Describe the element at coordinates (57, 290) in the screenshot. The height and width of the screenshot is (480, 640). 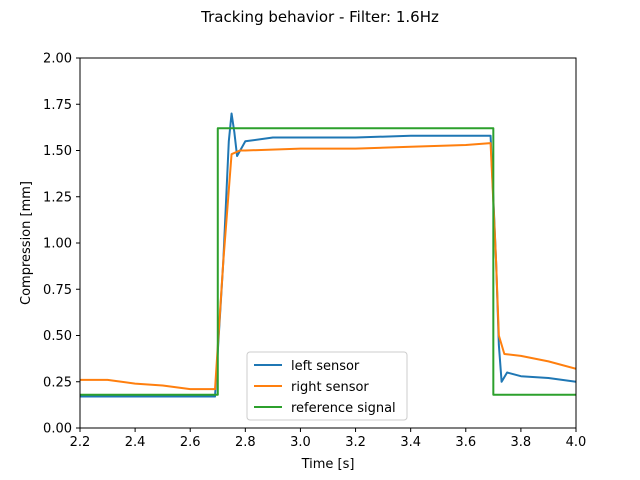
I see `y-tick-label: 0.75` at that location.